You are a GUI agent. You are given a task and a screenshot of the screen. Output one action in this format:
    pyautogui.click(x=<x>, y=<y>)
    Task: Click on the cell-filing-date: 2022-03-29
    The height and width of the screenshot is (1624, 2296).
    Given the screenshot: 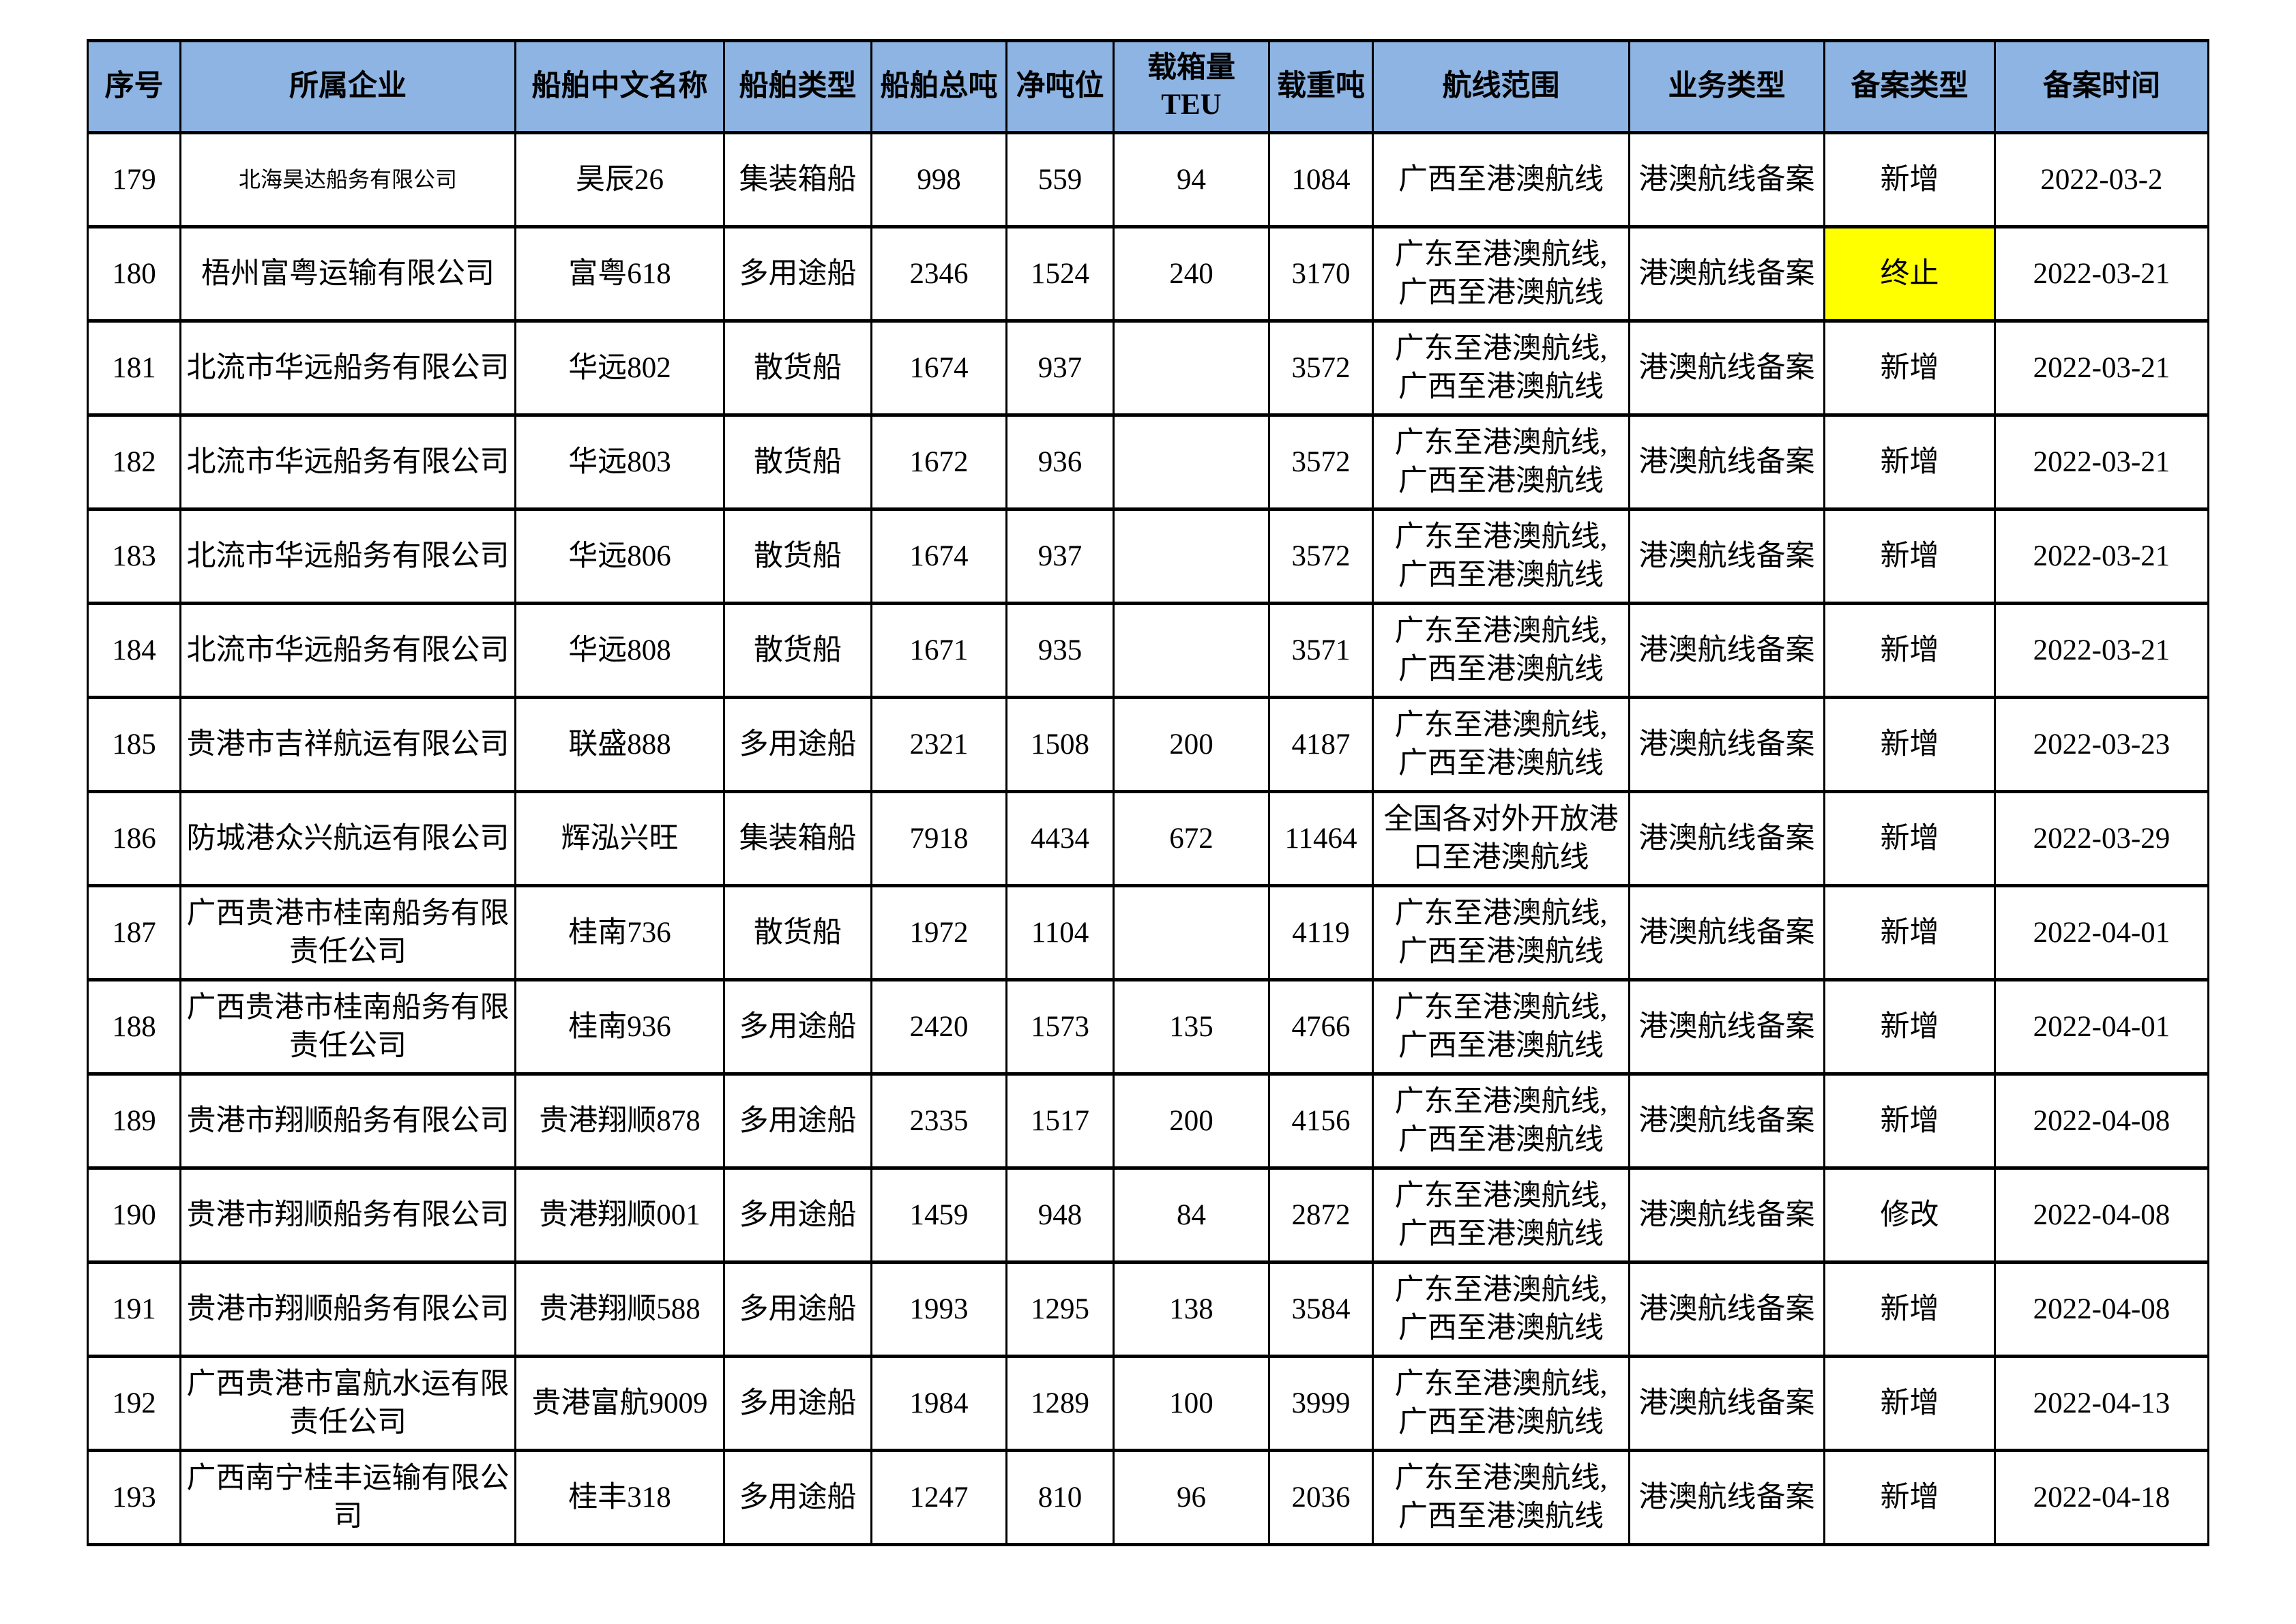 What is the action you would take?
    pyautogui.click(x=2101, y=838)
    